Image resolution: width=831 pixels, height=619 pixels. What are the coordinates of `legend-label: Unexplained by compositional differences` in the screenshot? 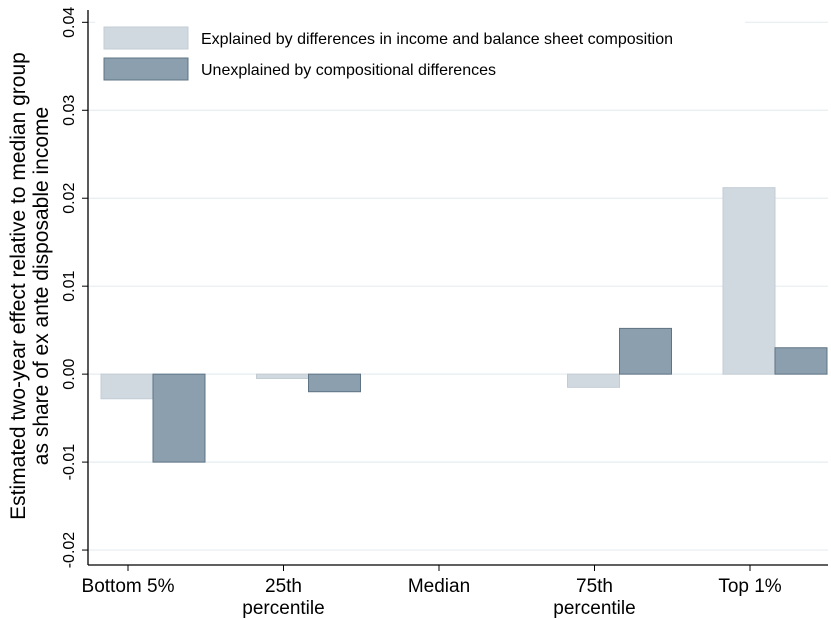 It's located at (348, 70).